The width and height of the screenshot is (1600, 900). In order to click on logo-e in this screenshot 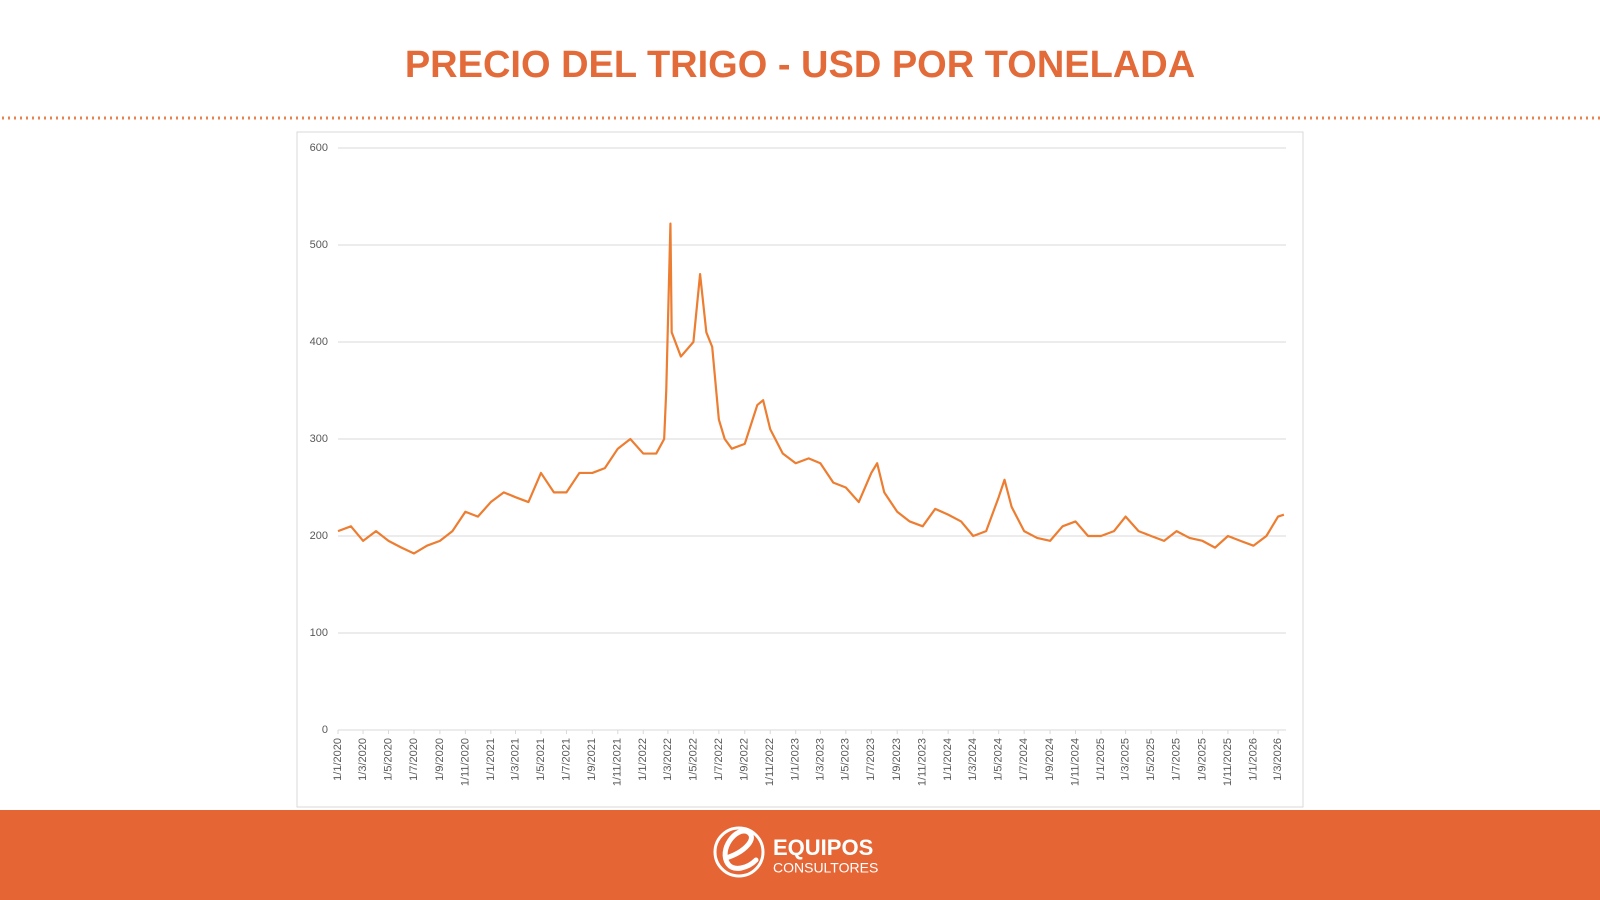, I will do `click(740, 849)`.